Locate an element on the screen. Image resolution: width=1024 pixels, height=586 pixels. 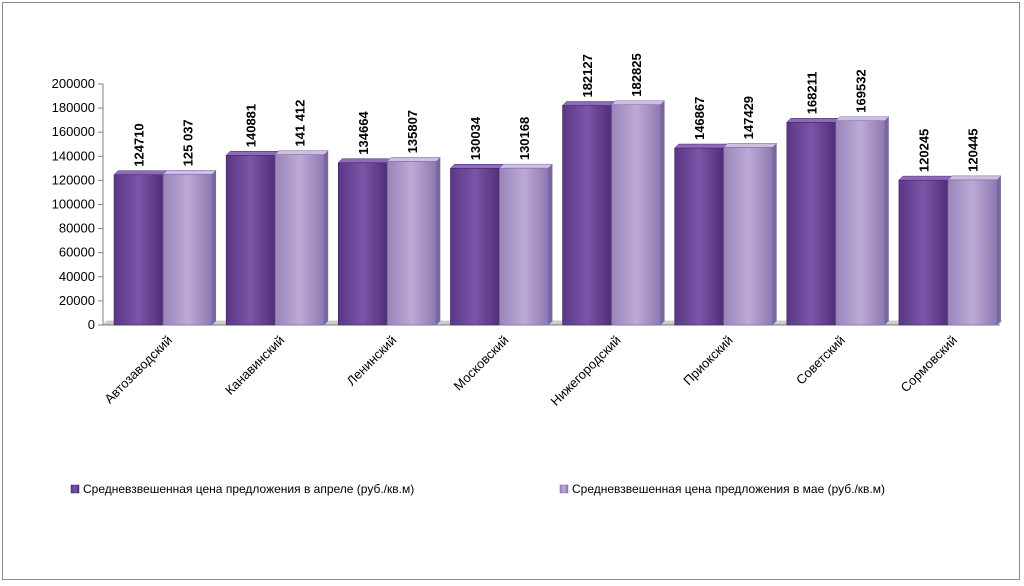
data-label: 182127 is located at coordinates (587, 75).